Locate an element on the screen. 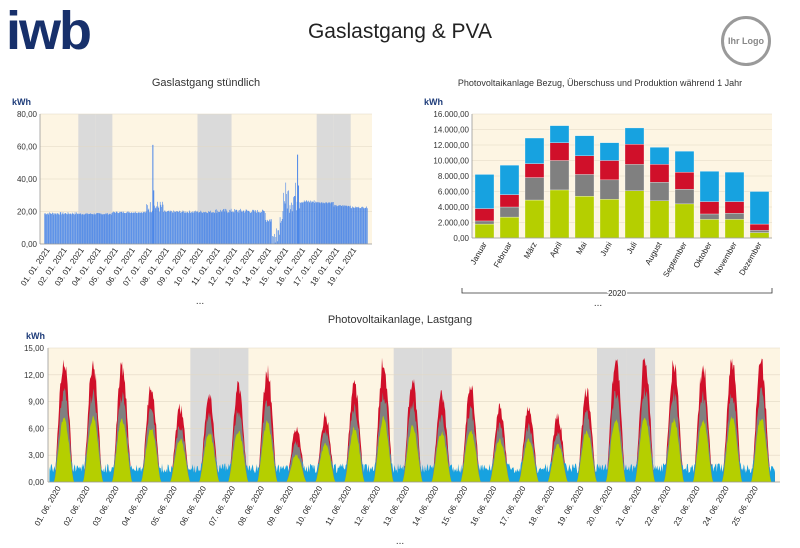  stacked-bar-segment-gray is located at coordinates (509, 212).